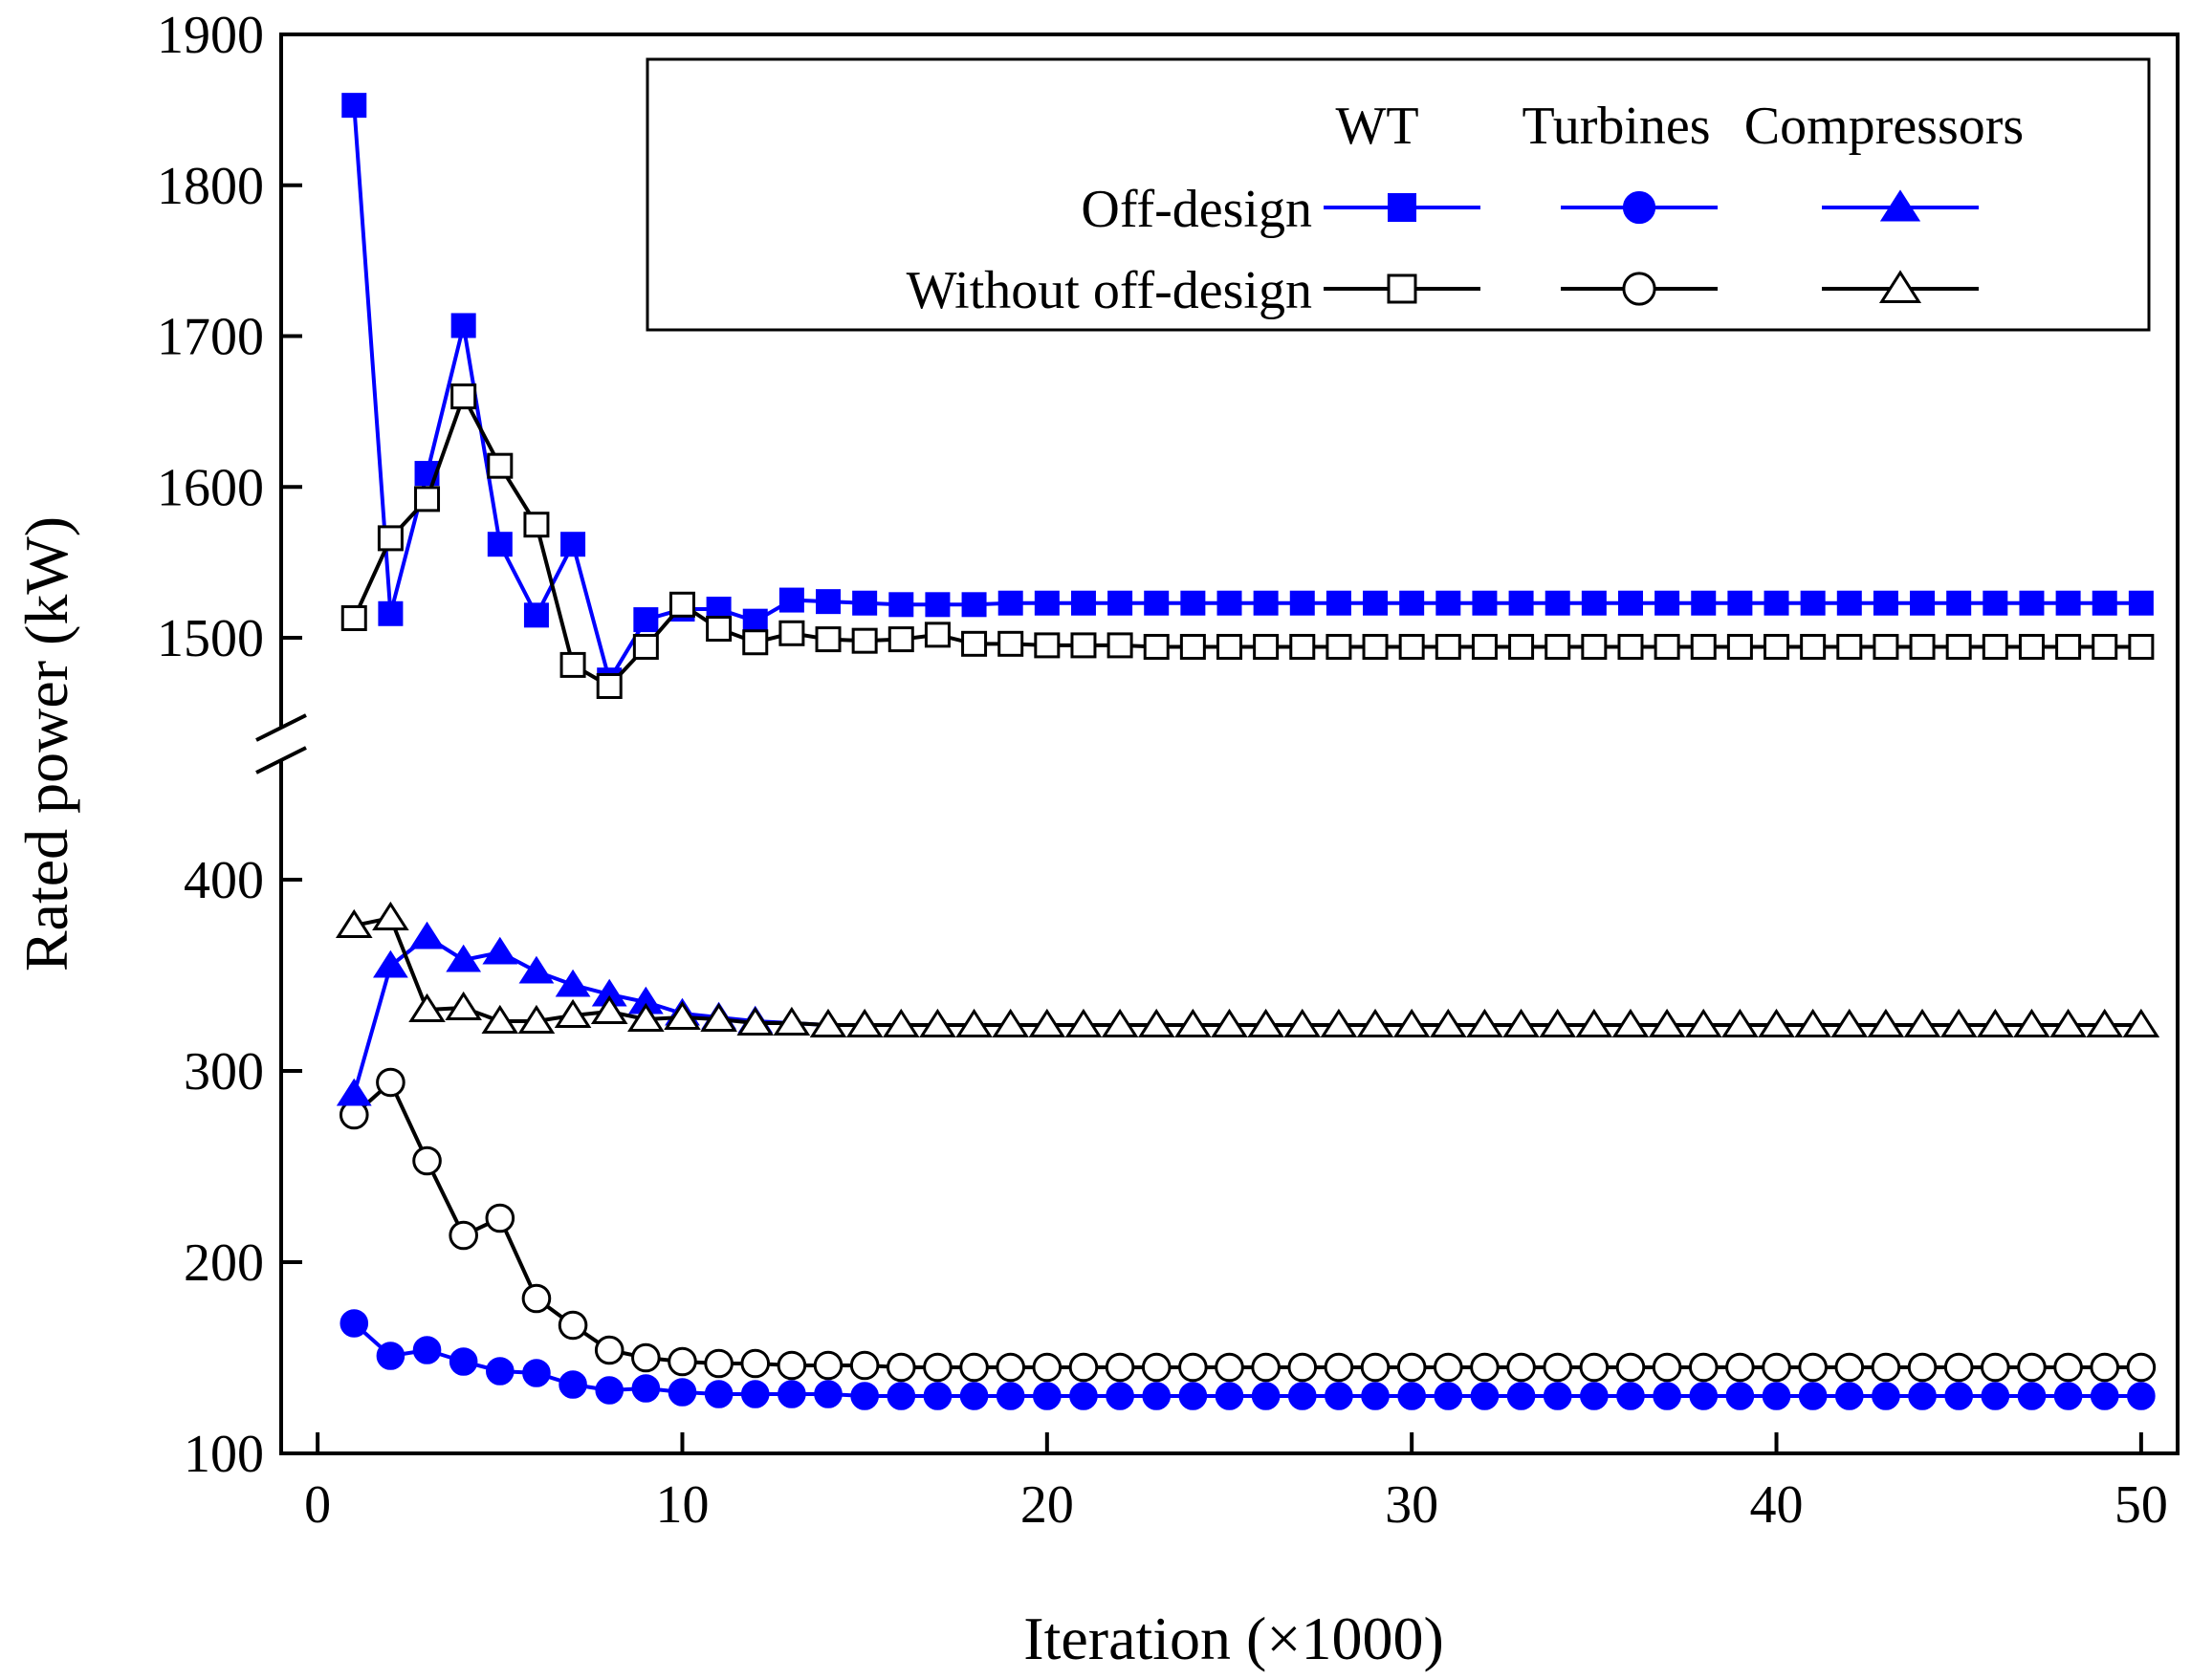 The height and width of the screenshot is (1680, 2191). What do you see at coordinates (1233, 1638) in the screenshot?
I see `x-axis-title: Iteration (×1000)` at bounding box center [1233, 1638].